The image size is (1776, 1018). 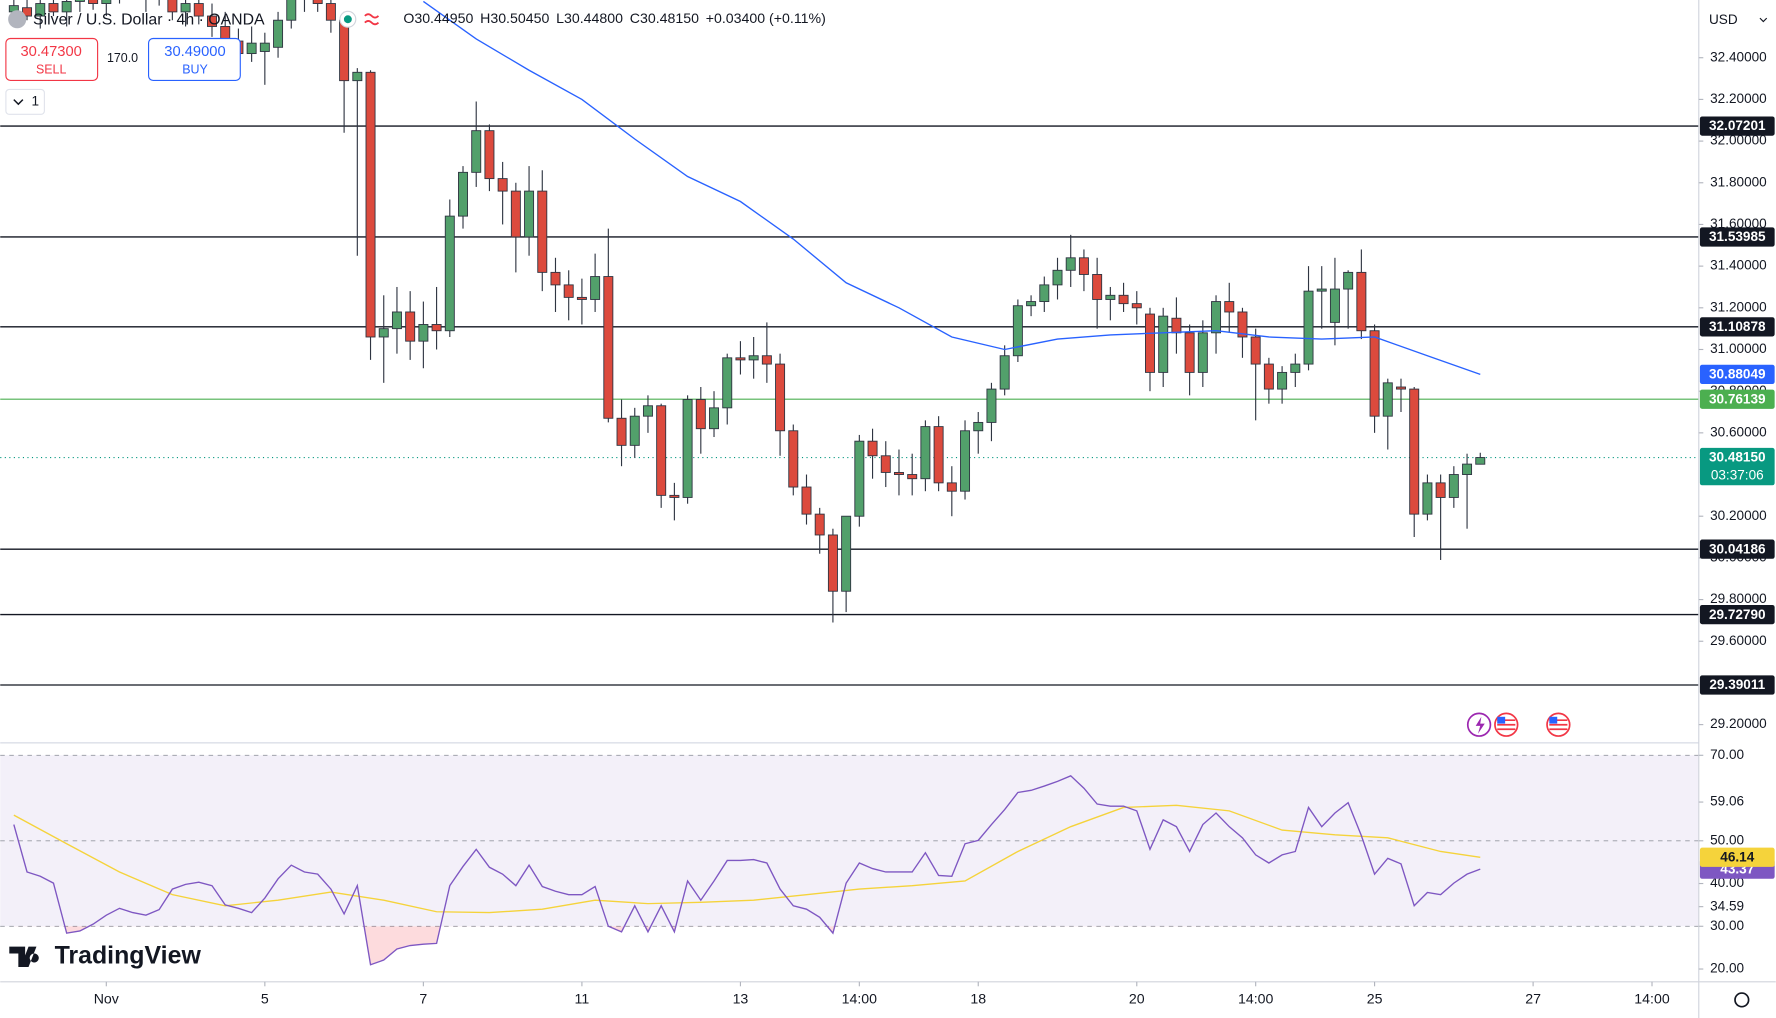 I want to click on level-label: 31.53985, so click(x=1737, y=236).